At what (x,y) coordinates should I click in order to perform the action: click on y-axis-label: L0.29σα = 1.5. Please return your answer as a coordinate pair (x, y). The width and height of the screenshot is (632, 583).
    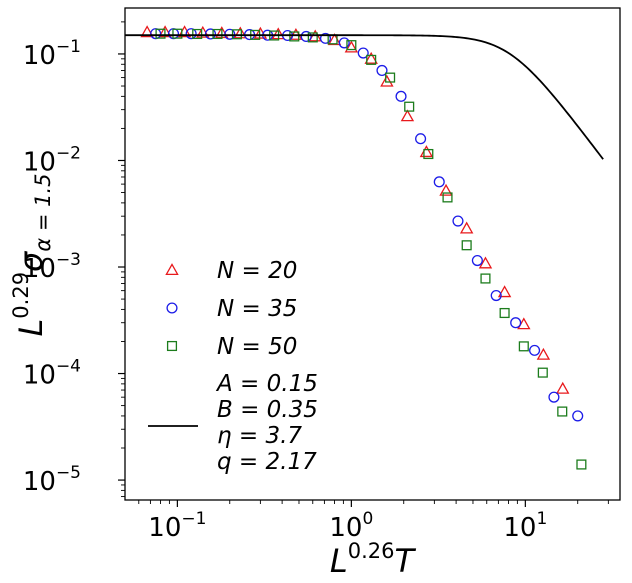
    Looking at the image, I should click on (32, 254).